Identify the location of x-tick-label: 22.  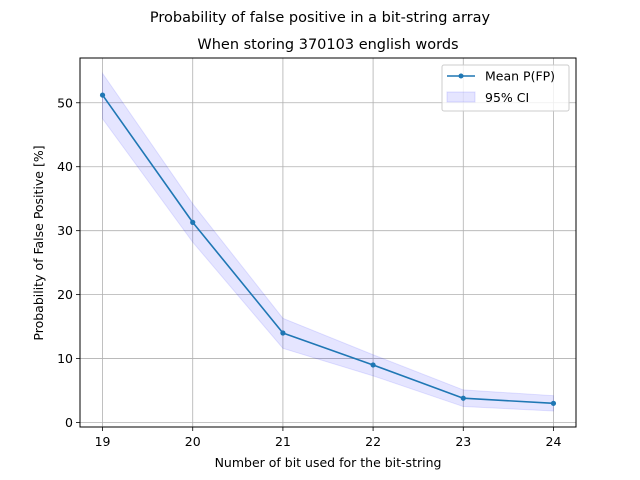
(373, 441).